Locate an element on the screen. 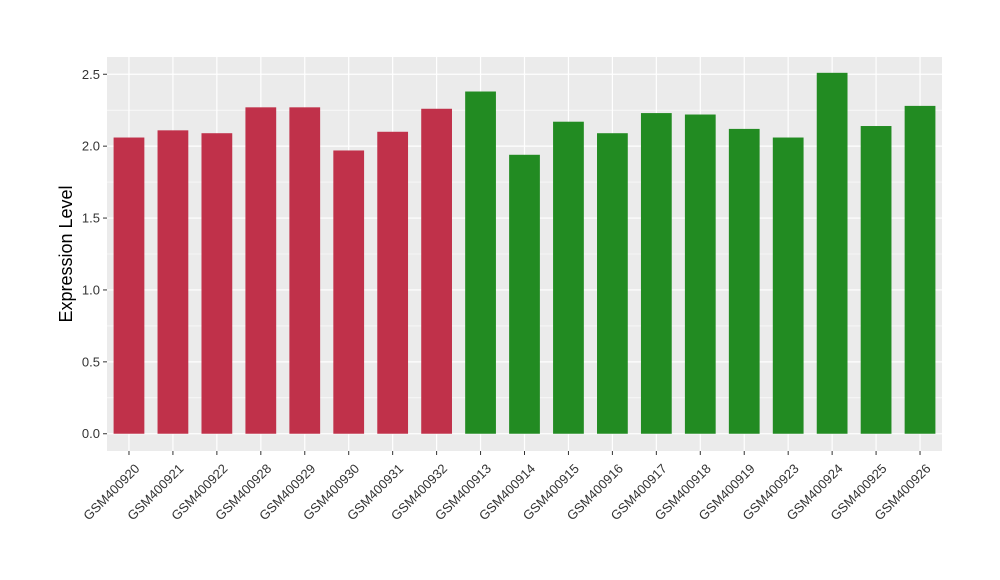 The width and height of the screenshot is (1000, 580). y-tick-label: 2.5 is located at coordinates (91, 74).